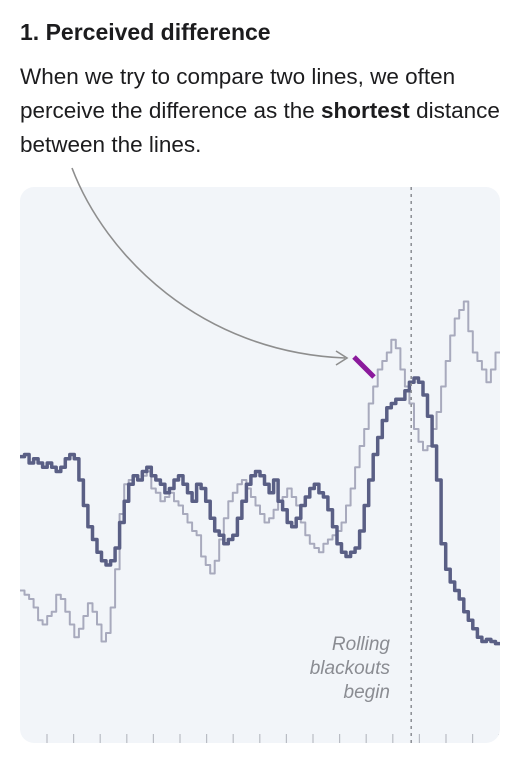  I want to click on x-axis-ticks, so click(273, 738).